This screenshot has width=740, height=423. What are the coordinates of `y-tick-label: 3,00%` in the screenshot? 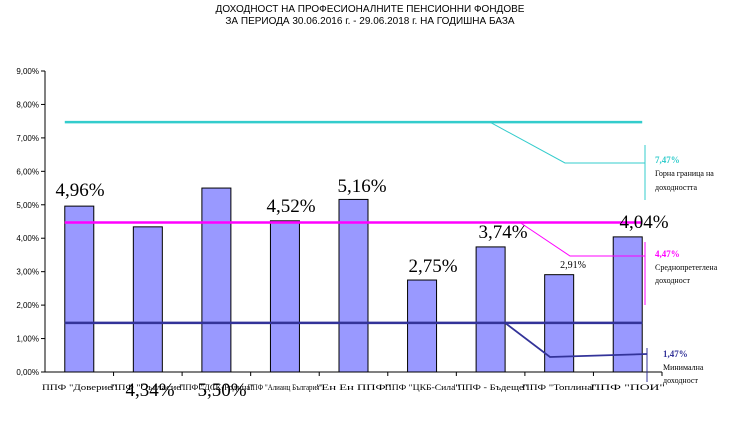 It's located at (27, 272).